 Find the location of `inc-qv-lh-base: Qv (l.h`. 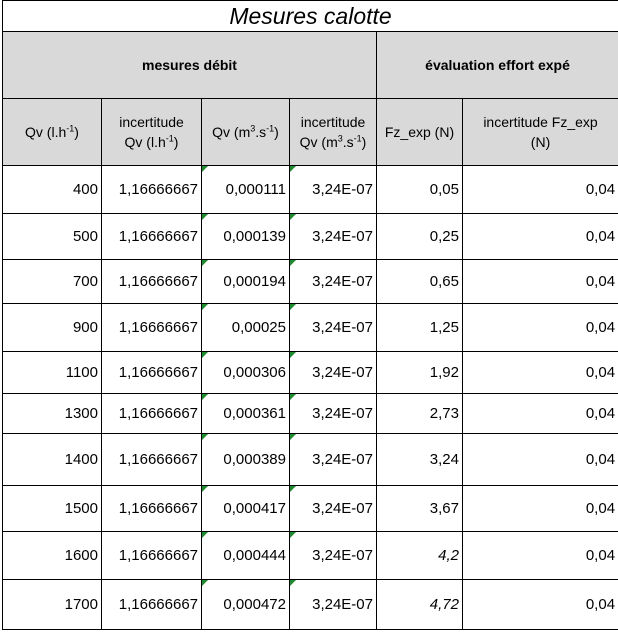

inc-qv-lh-base: Qv (l.h is located at coordinates (145, 142).